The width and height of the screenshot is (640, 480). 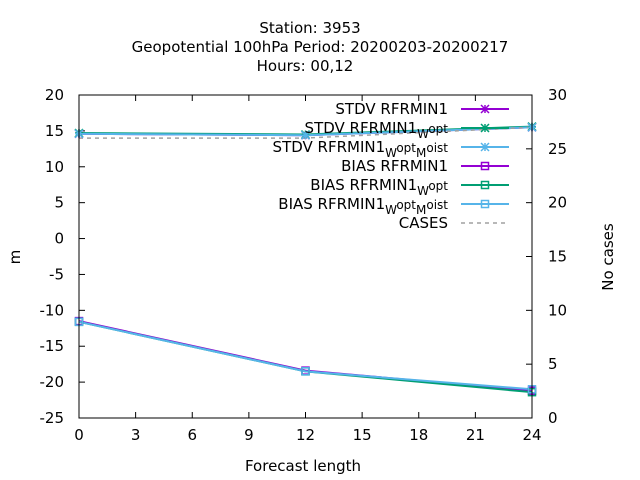 I want to click on y2-tick-label: 20, so click(x=557, y=203).